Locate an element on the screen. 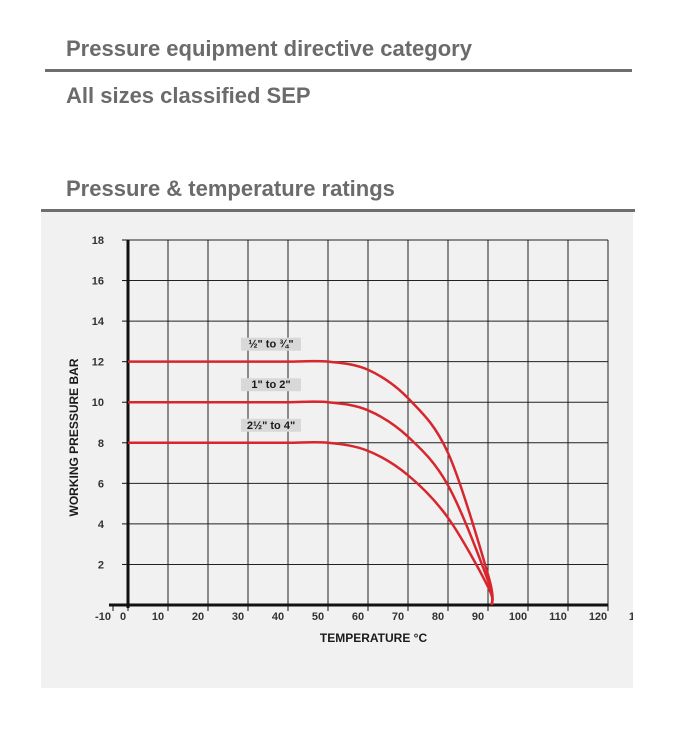 This screenshot has height=738, width=687. x-tick-label: 110 is located at coordinates (558, 617).